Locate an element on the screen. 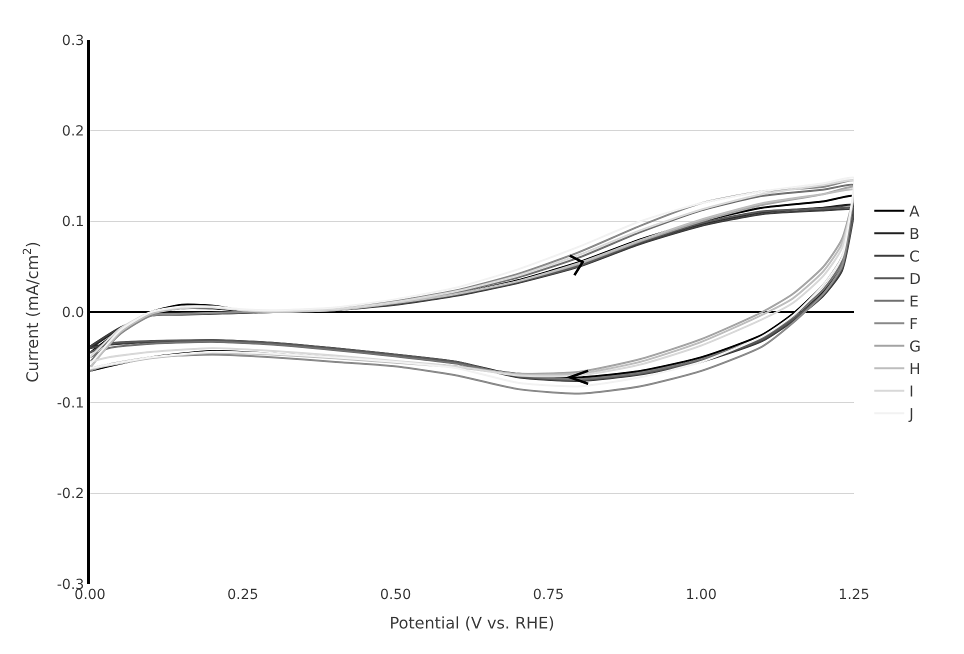 The width and height of the screenshot is (964, 654). y-tick-label: -0.2 is located at coordinates (70, 494).